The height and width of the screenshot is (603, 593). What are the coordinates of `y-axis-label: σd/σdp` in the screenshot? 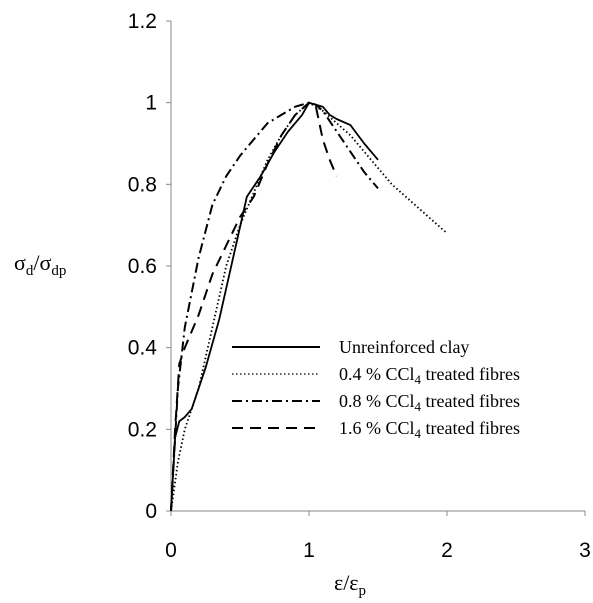 It's located at (40, 264).